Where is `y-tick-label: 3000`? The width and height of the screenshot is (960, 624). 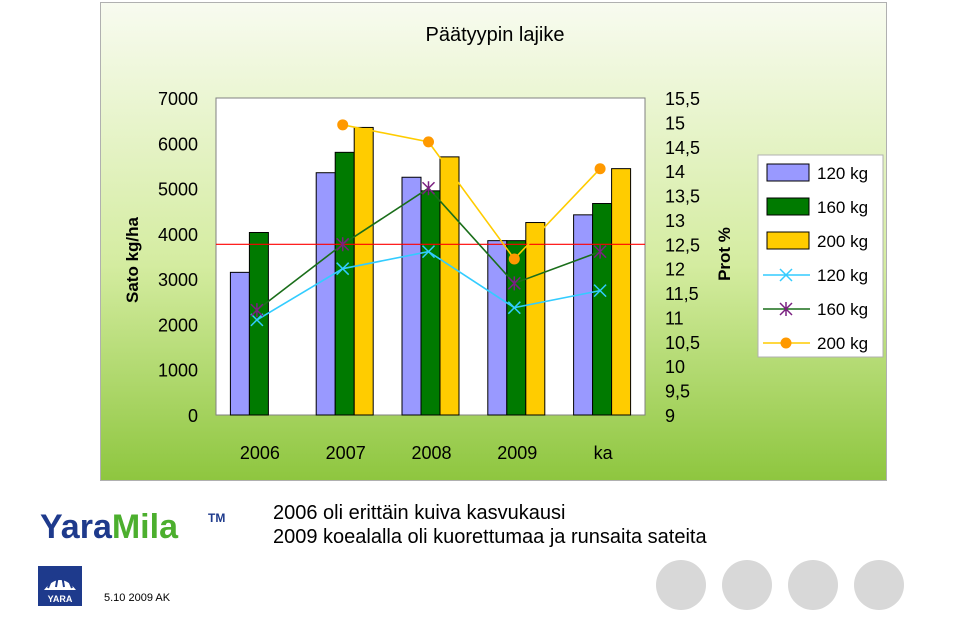
y-tick-label: 3000 is located at coordinates (178, 280).